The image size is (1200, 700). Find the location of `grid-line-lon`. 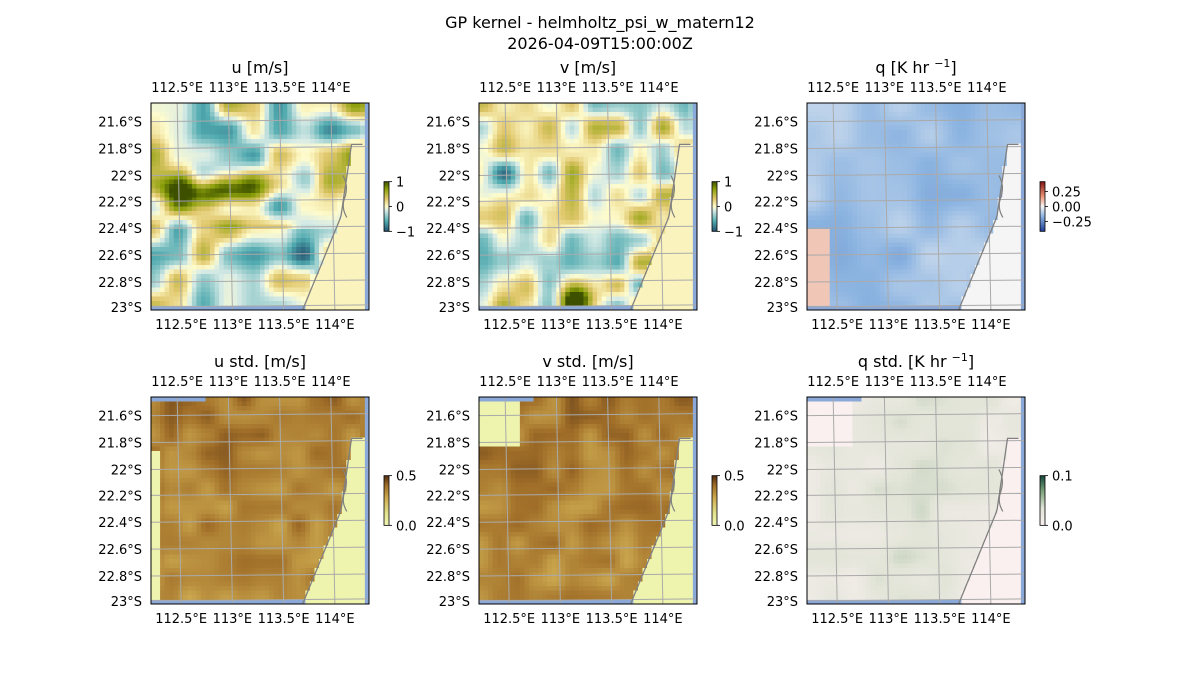

grid-line-lon is located at coordinates (179, 206).